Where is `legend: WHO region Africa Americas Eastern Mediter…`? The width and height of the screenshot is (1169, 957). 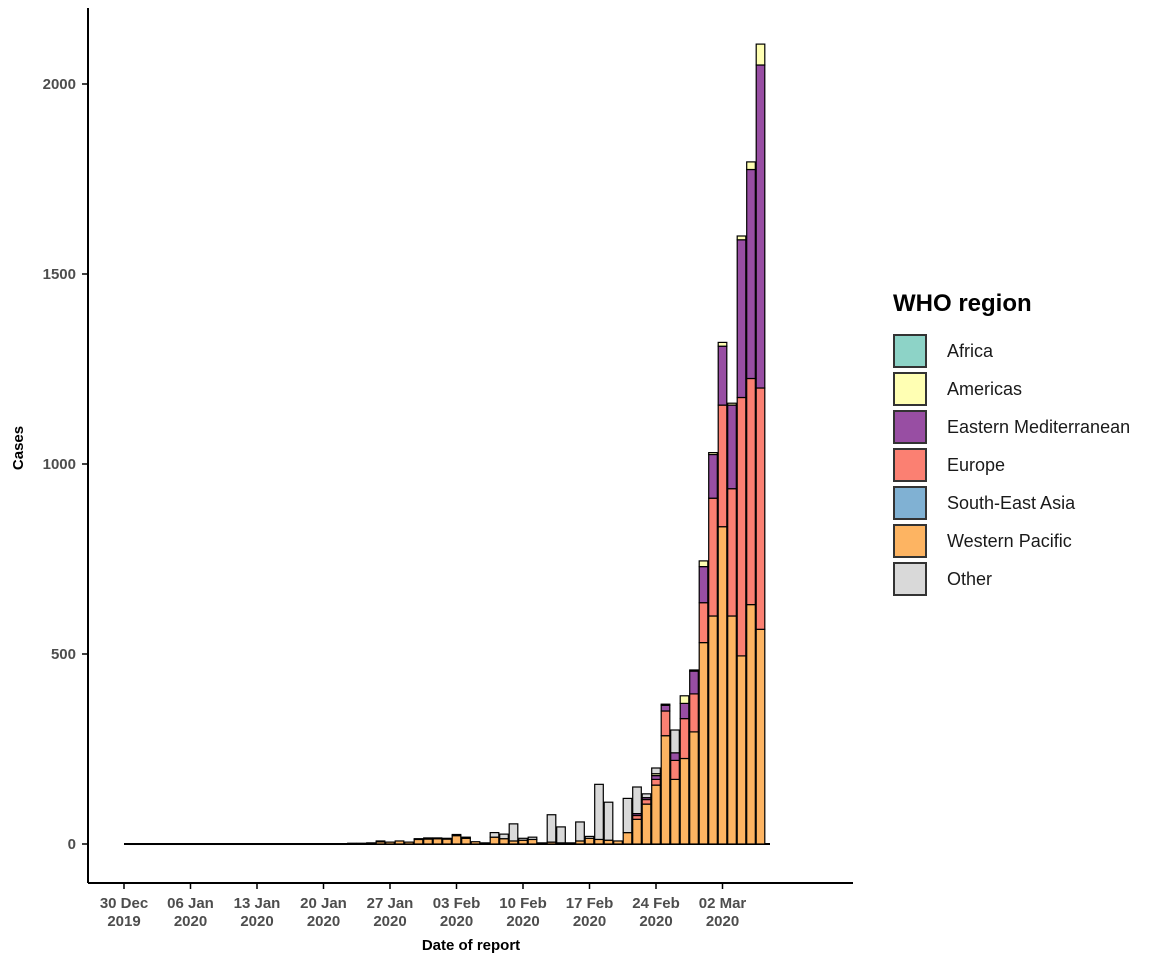
legend: WHO region Africa Americas Eastern Mediter… is located at coordinates (1011, 444).